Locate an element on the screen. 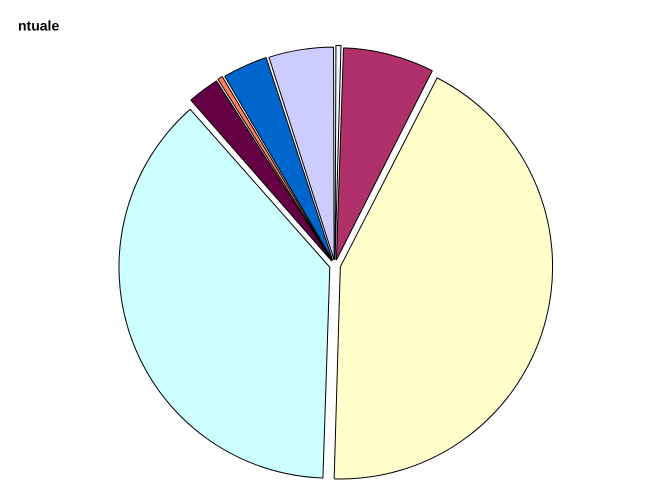 Image resolution: width=670 pixels, height=504 pixels. chart-title: ntuale is located at coordinates (39, 25).